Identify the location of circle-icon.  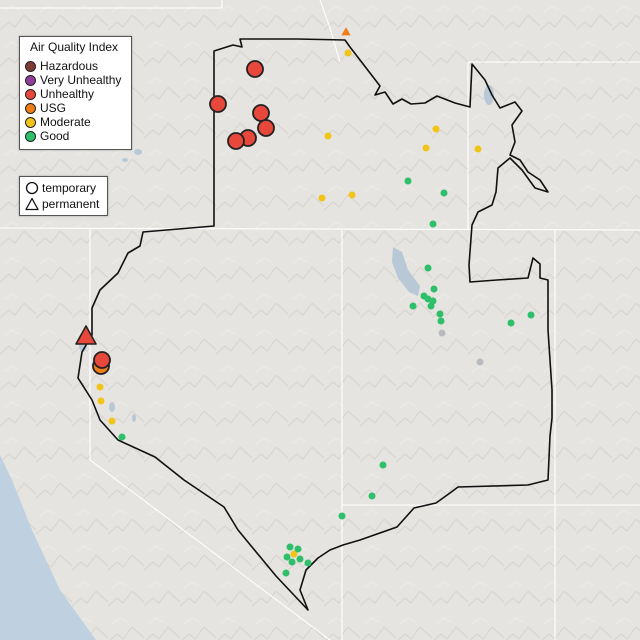
(32, 188).